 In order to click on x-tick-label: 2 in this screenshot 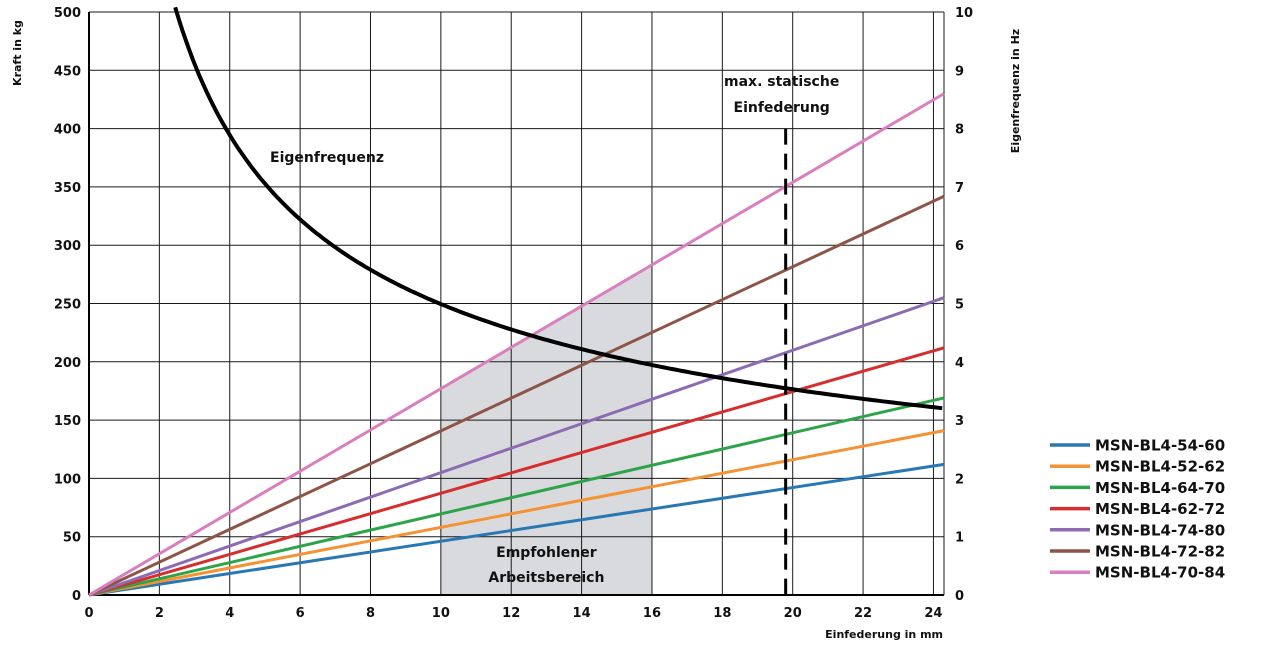, I will do `click(159, 613)`.